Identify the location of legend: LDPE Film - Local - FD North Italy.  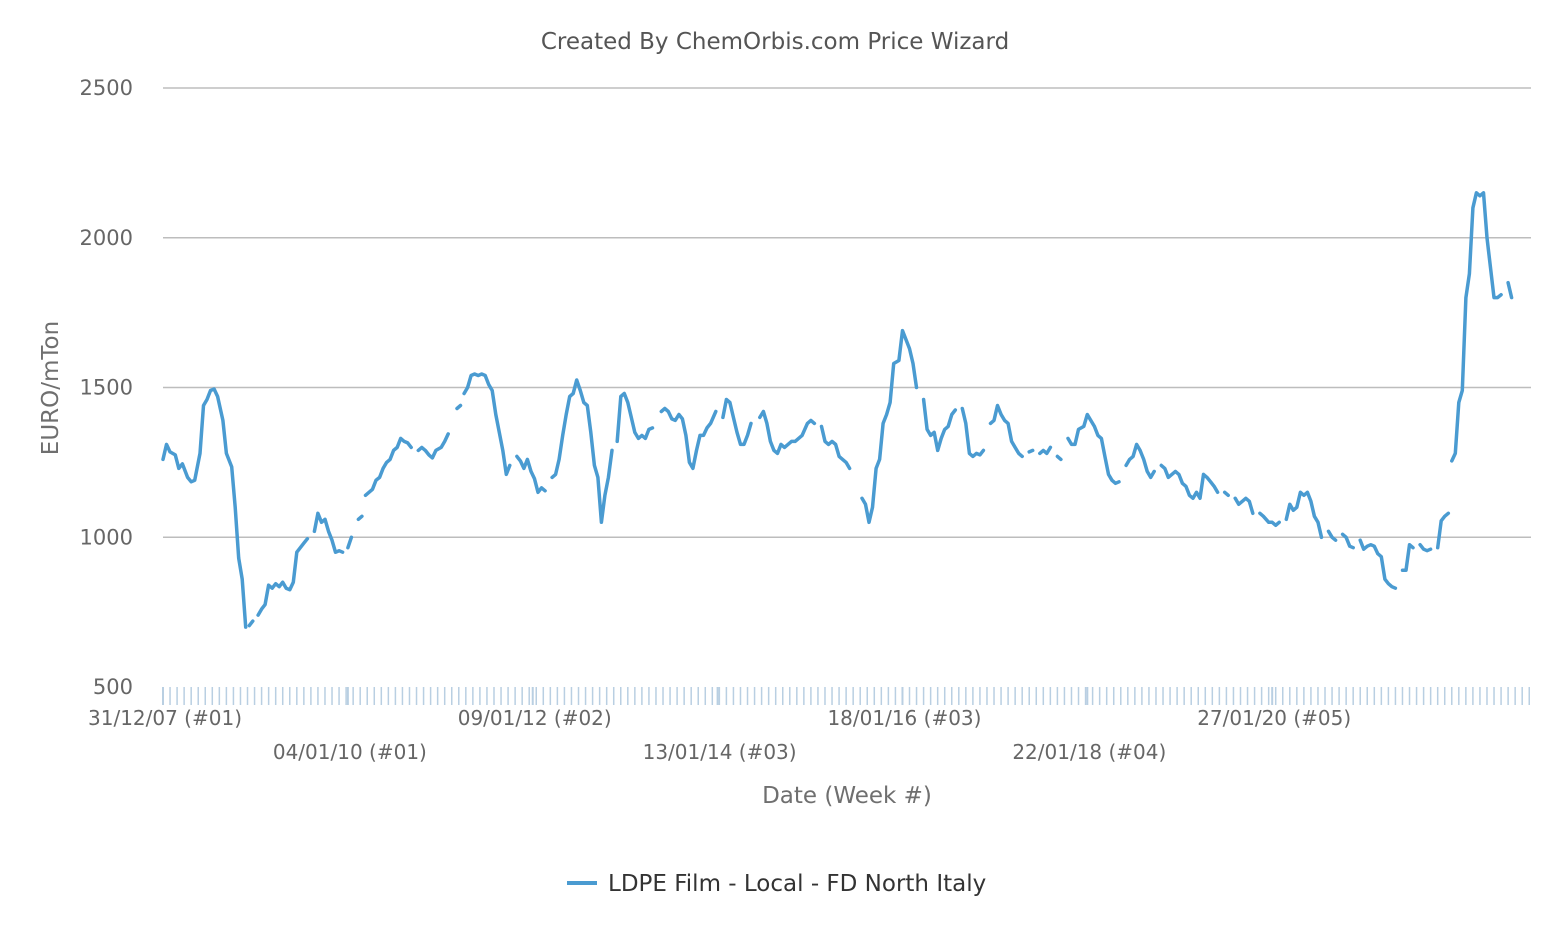
(776, 884).